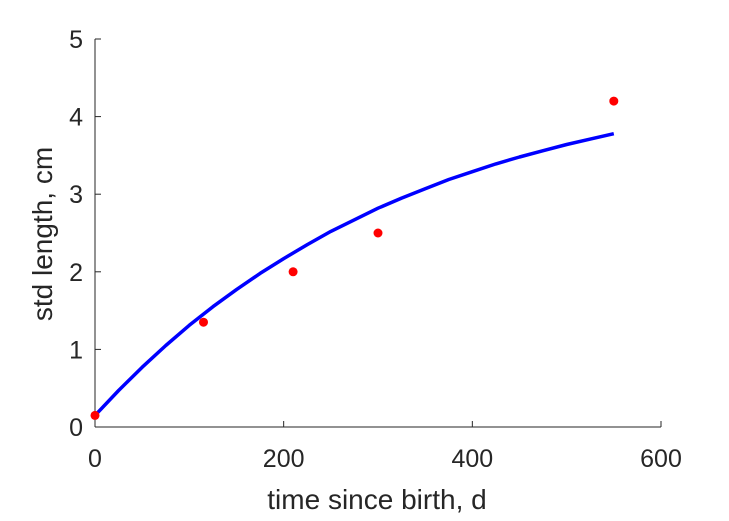 This screenshot has height=521, width=729. What do you see at coordinates (76, 273) in the screenshot?
I see `y-tick-label: 2` at bounding box center [76, 273].